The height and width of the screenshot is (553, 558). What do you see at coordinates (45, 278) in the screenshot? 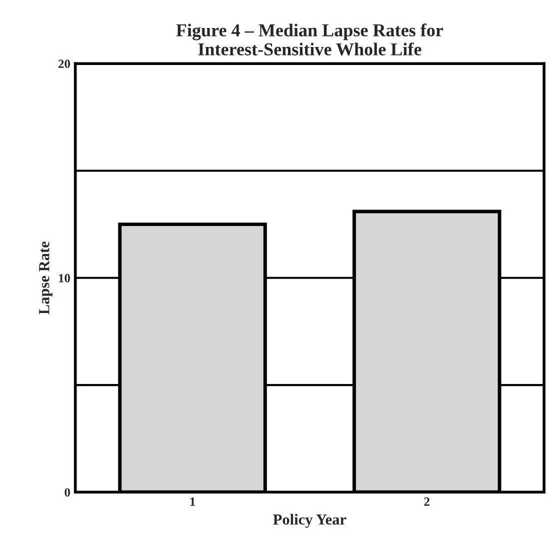
I see `y-axis-title: Lapse Rate` at bounding box center [45, 278].